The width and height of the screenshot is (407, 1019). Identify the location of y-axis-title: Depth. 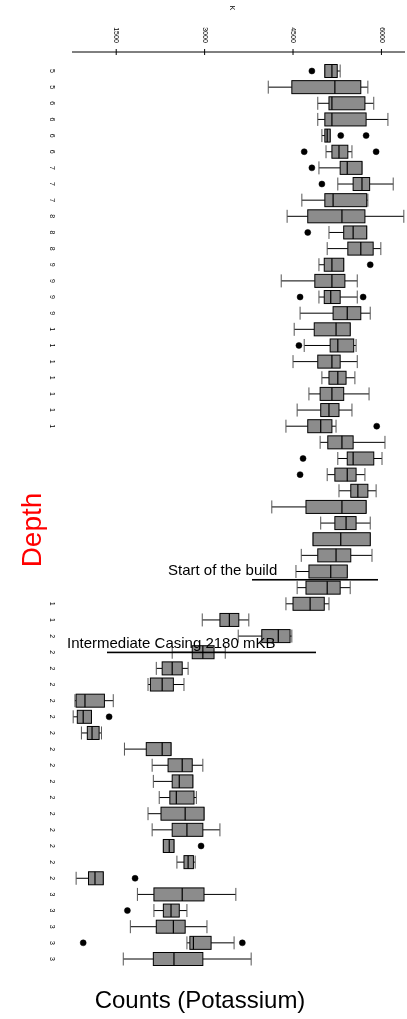
(32, 530).